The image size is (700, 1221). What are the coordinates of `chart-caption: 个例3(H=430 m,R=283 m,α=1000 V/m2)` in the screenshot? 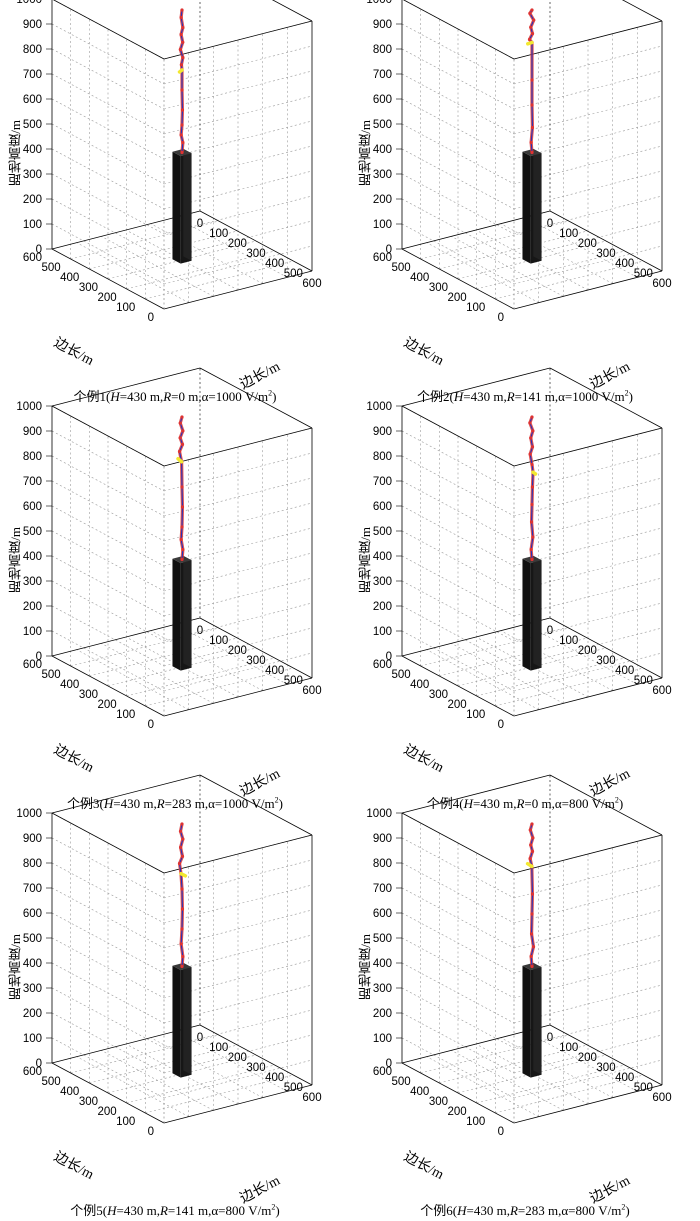 It's located at (175, 802).